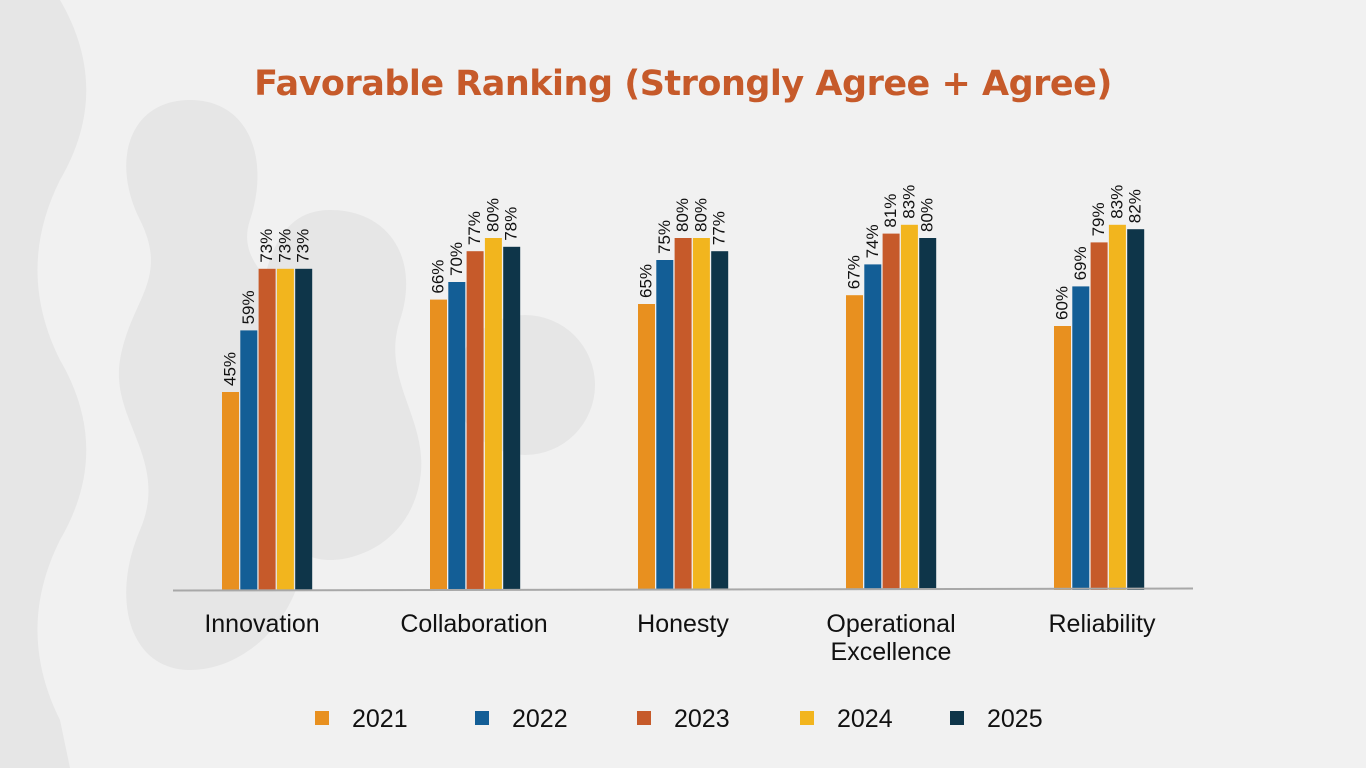  I want to click on bar-honesty-2024, so click(701, 414).